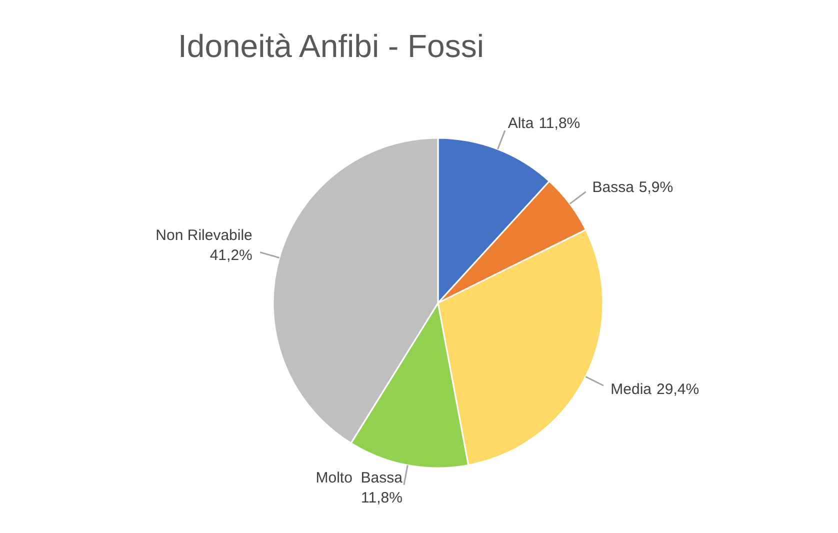  What do you see at coordinates (331, 46) in the screenshot?
I see `chart-title: Idoneità Anfibi - Fossi` at bounding box center [331, 46].